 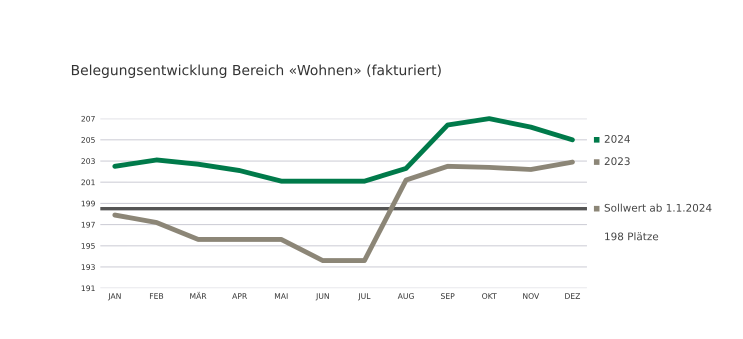 What do you see at coordinates (631, 236) in the screenshot?
I see `text: 198 Plätze` at bounding box center [631, 236].